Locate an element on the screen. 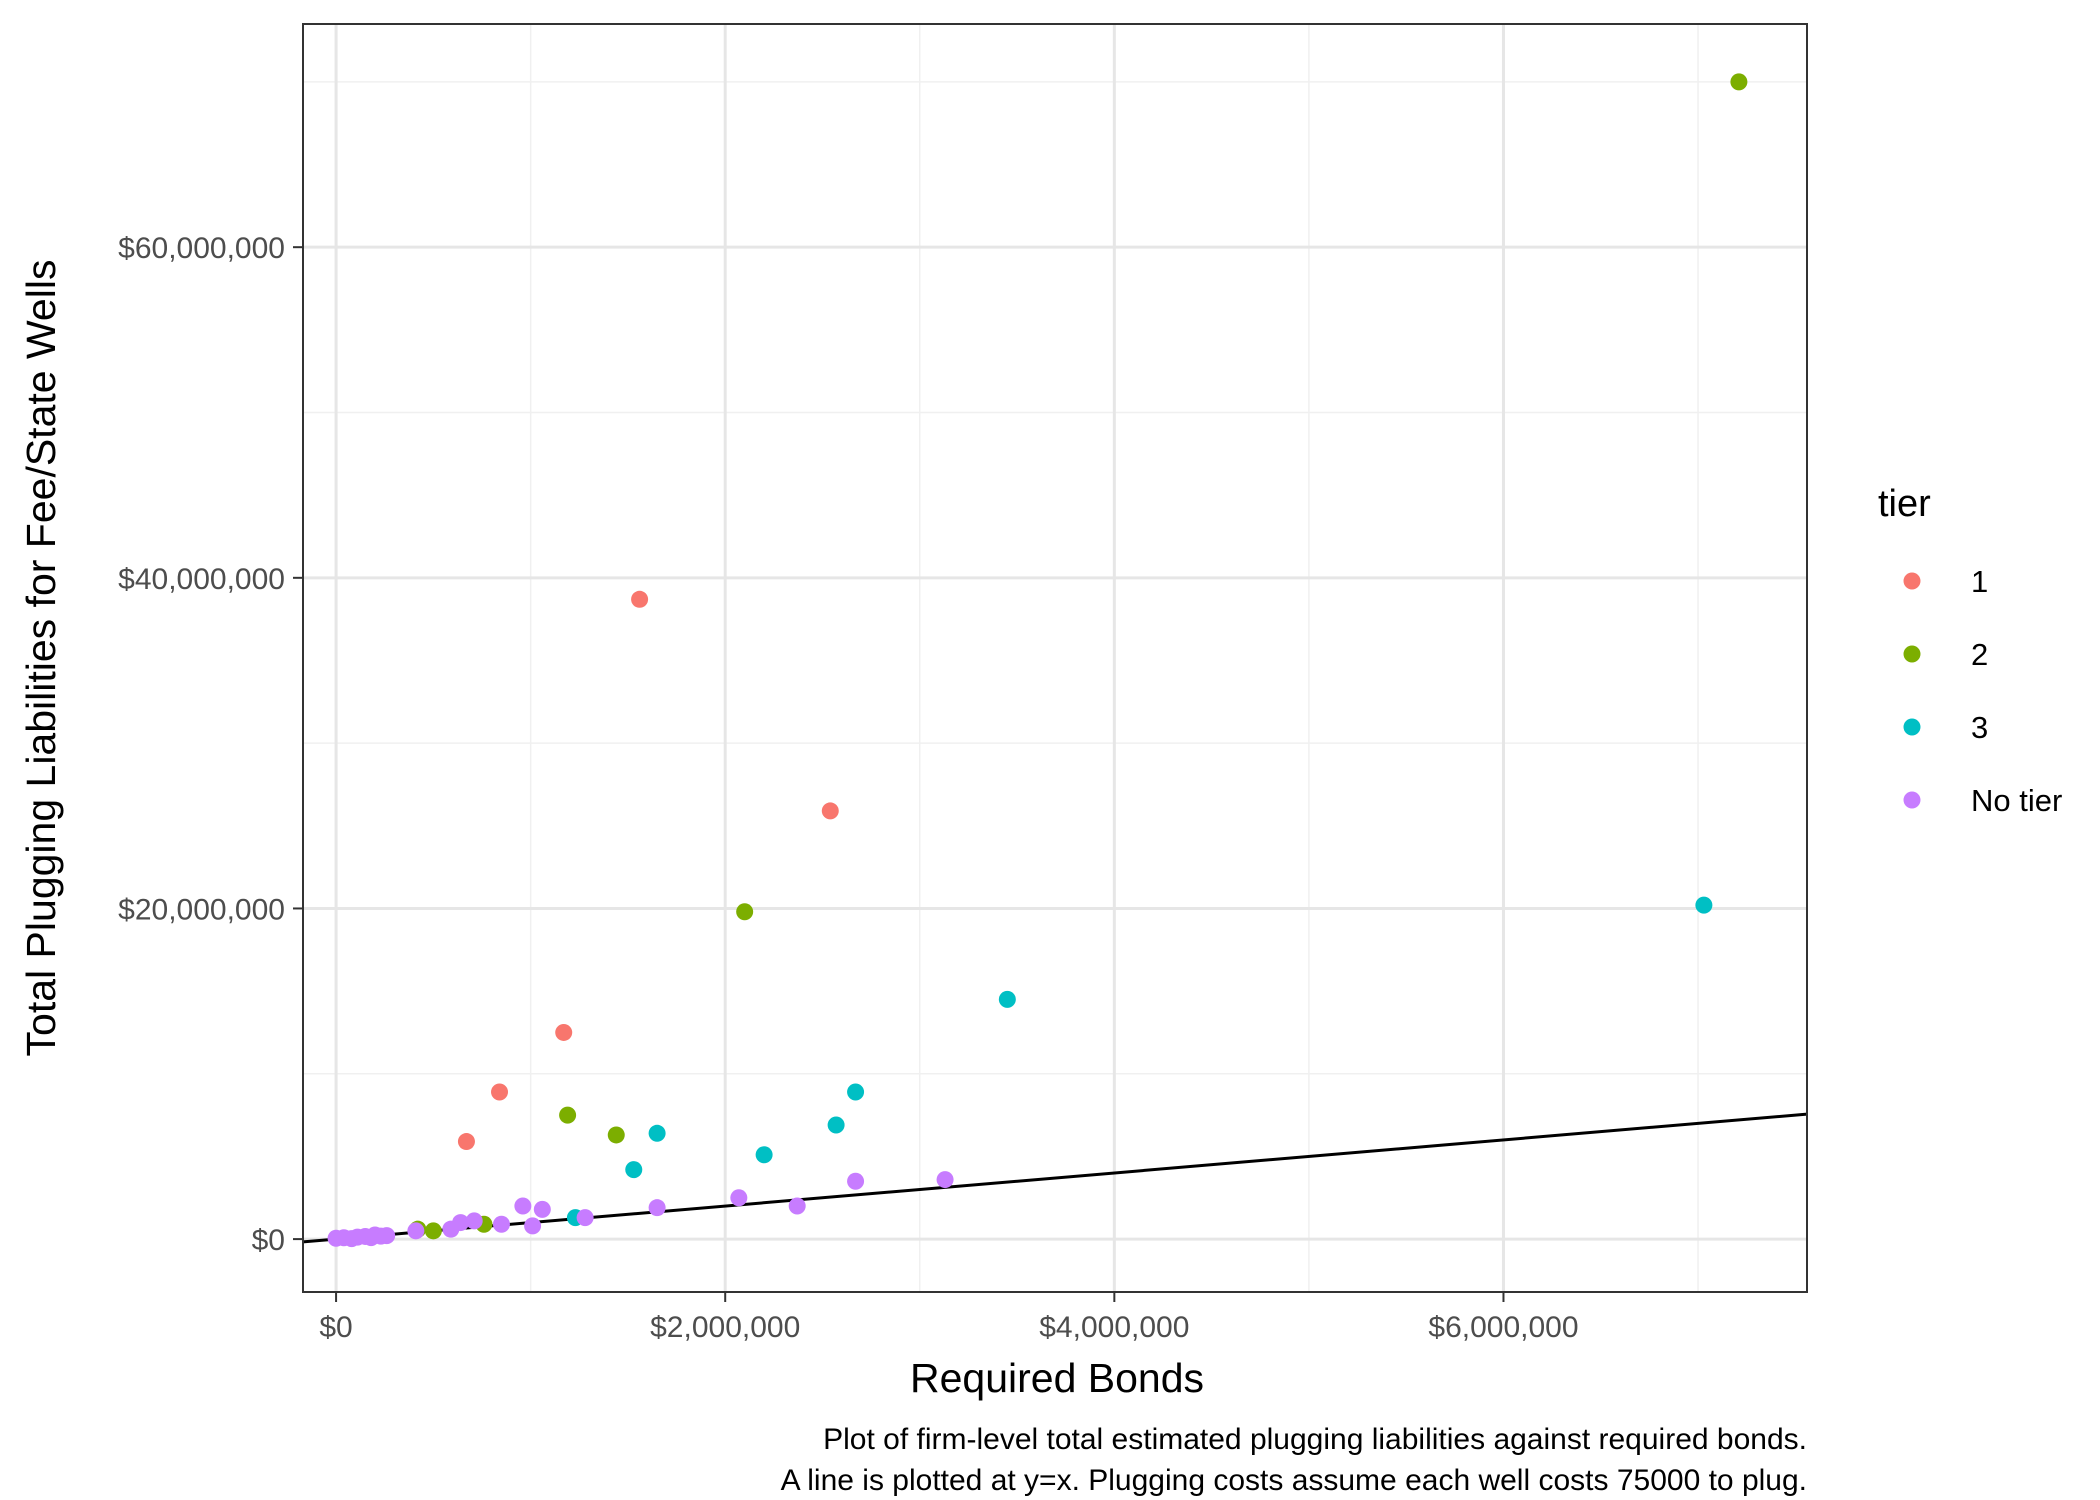 The height and width of the screenshot is (1500, 2100). legend-label: 3 is located at coordinates (1979, 727).